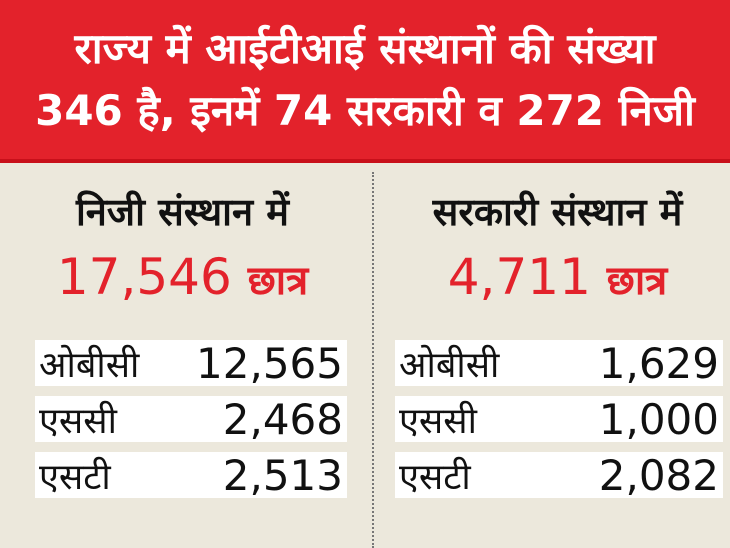 The image size is (730, 548). I want to click on table-row: एसटी 2,082, so click(559, 475).